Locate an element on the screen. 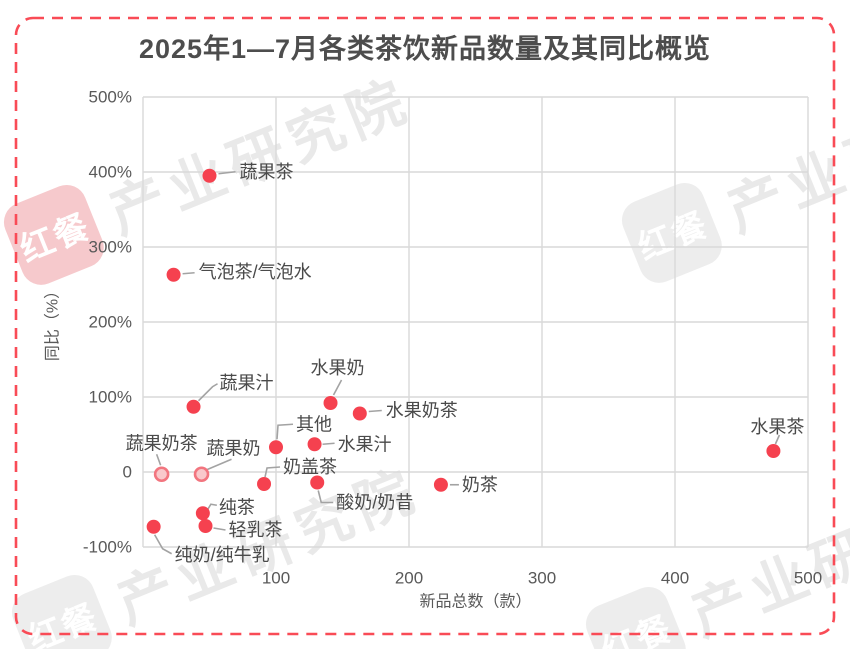 This screenshot has height=649, width=850. y-tick-label: -100% is located at coordinates (107, 547).